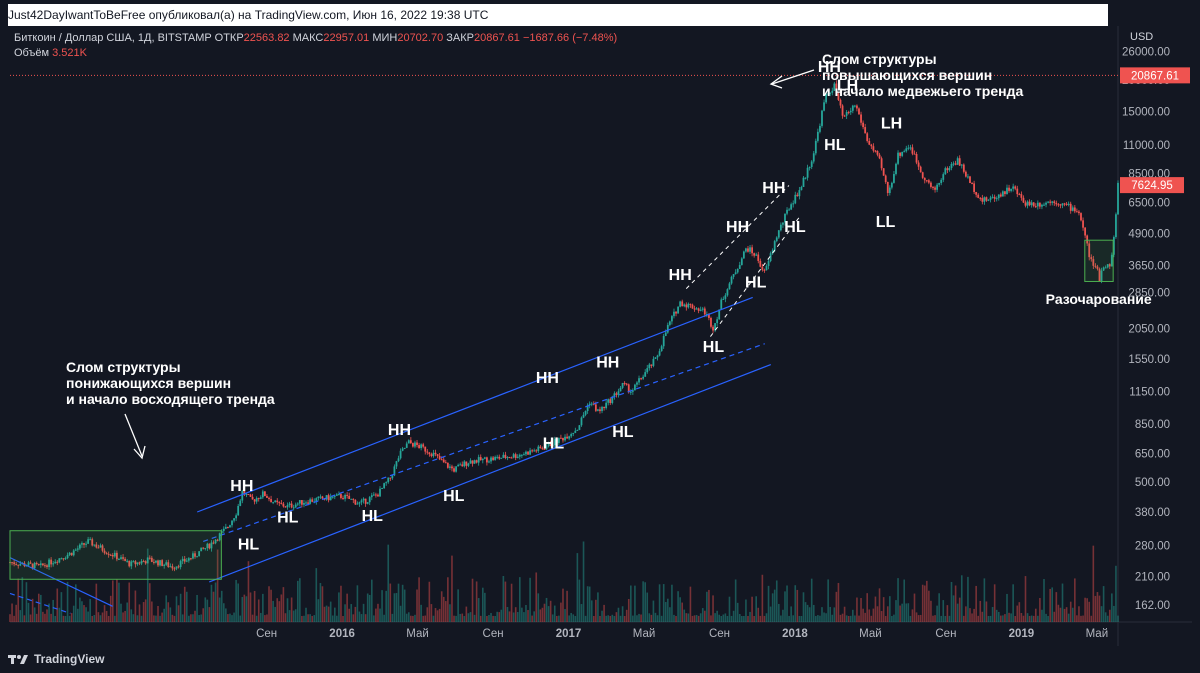 This screenshot has height=673, width=1200. I want to click on footer-brand: TradingView, so click(56, 659).